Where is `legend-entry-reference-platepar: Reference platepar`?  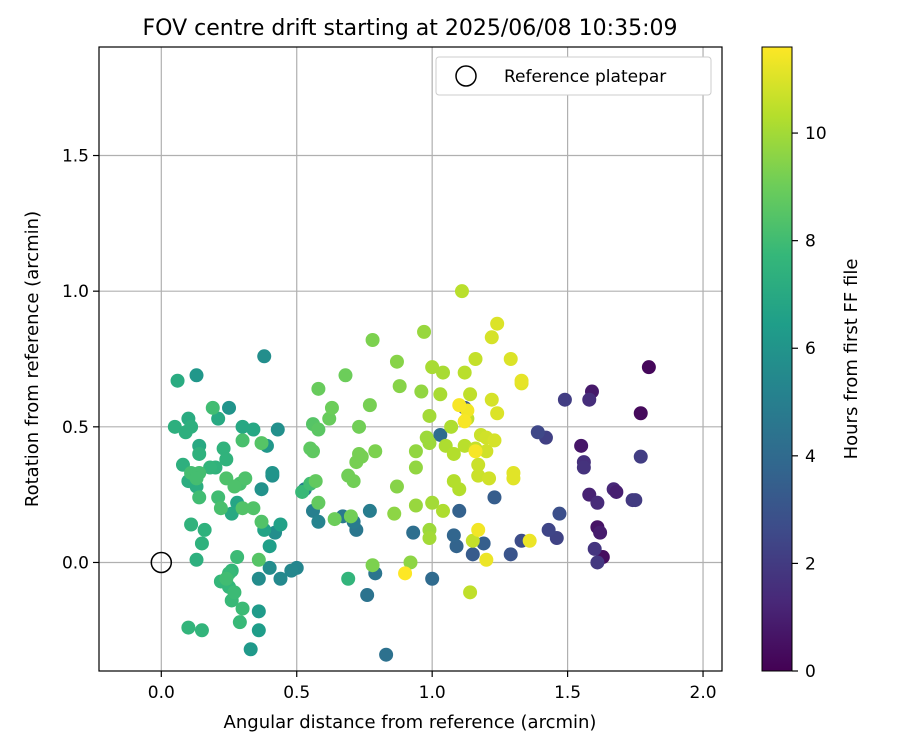 legend-entry-reference-platepar: Reference platepar is located at coordinates (585, 77).